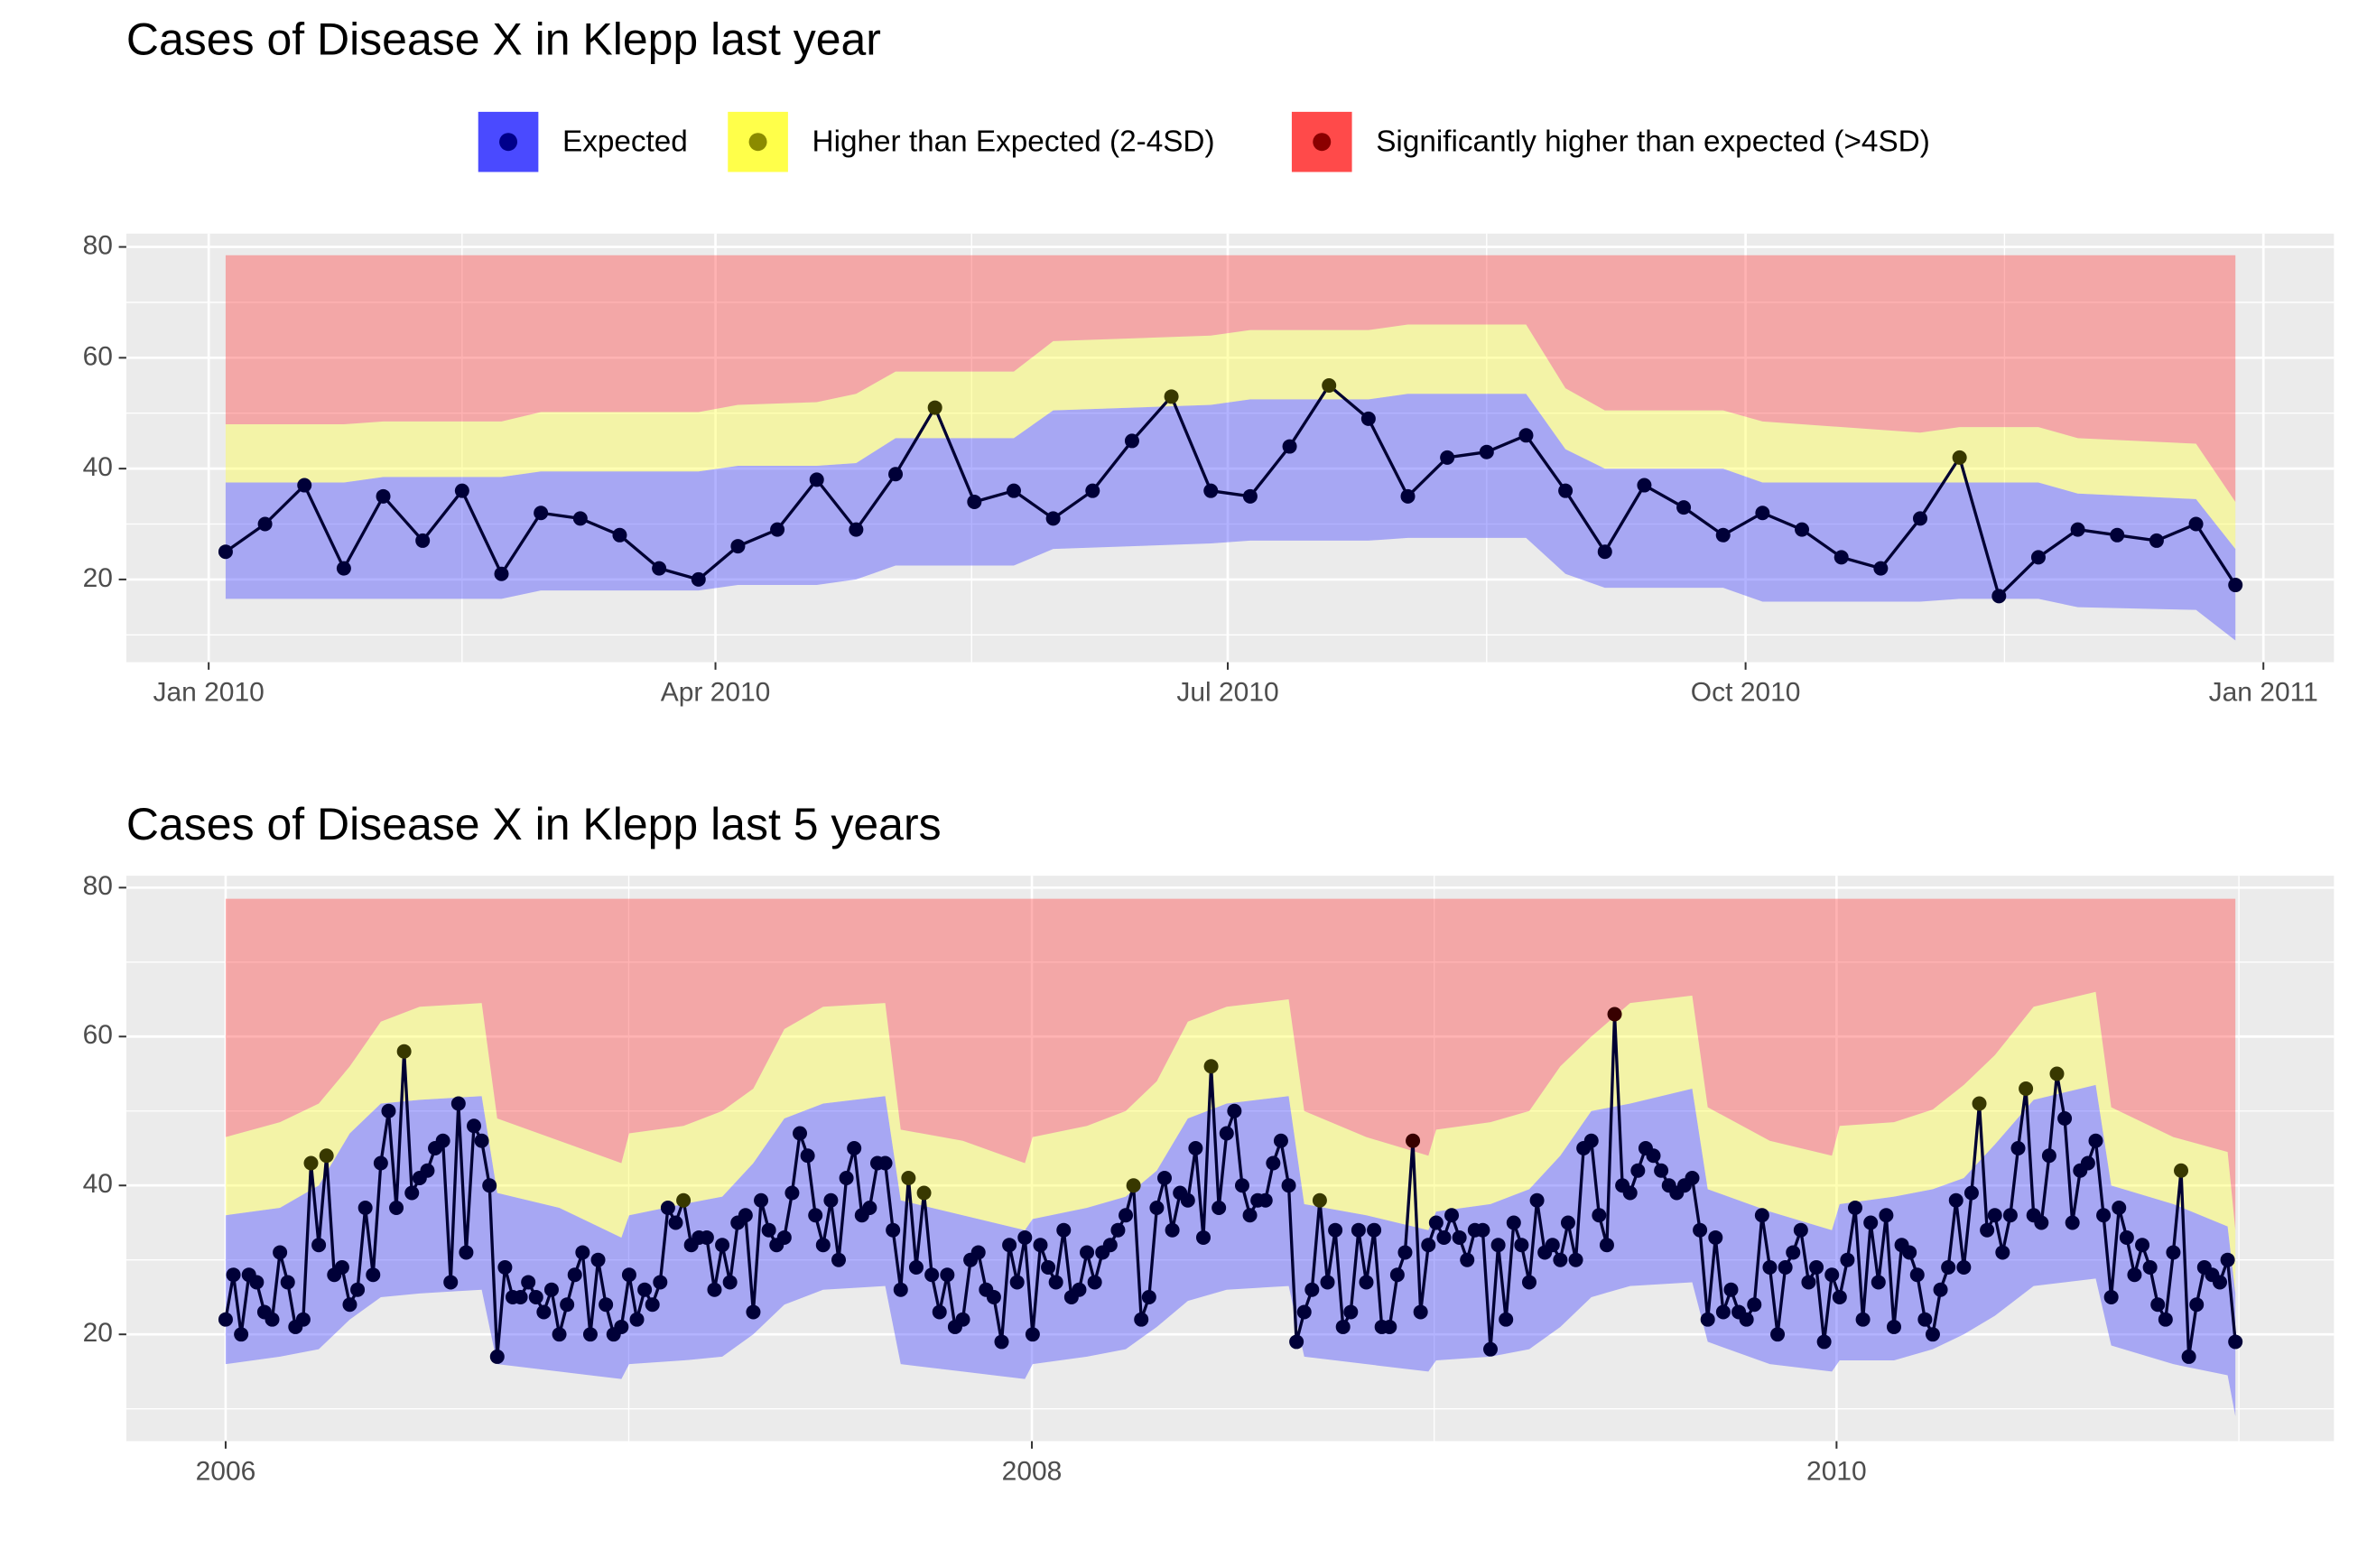 The image size is (2358, 1568). I want to click on chart-title: Cases of Disease X in Klepp last 5 years, so click(534, 824).